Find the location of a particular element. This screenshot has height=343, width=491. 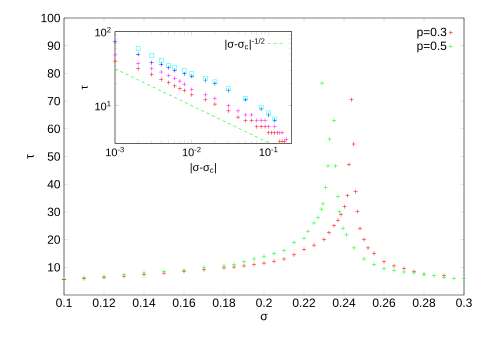

x-tick-label: 0.24 is located at coordinates (344, 302).